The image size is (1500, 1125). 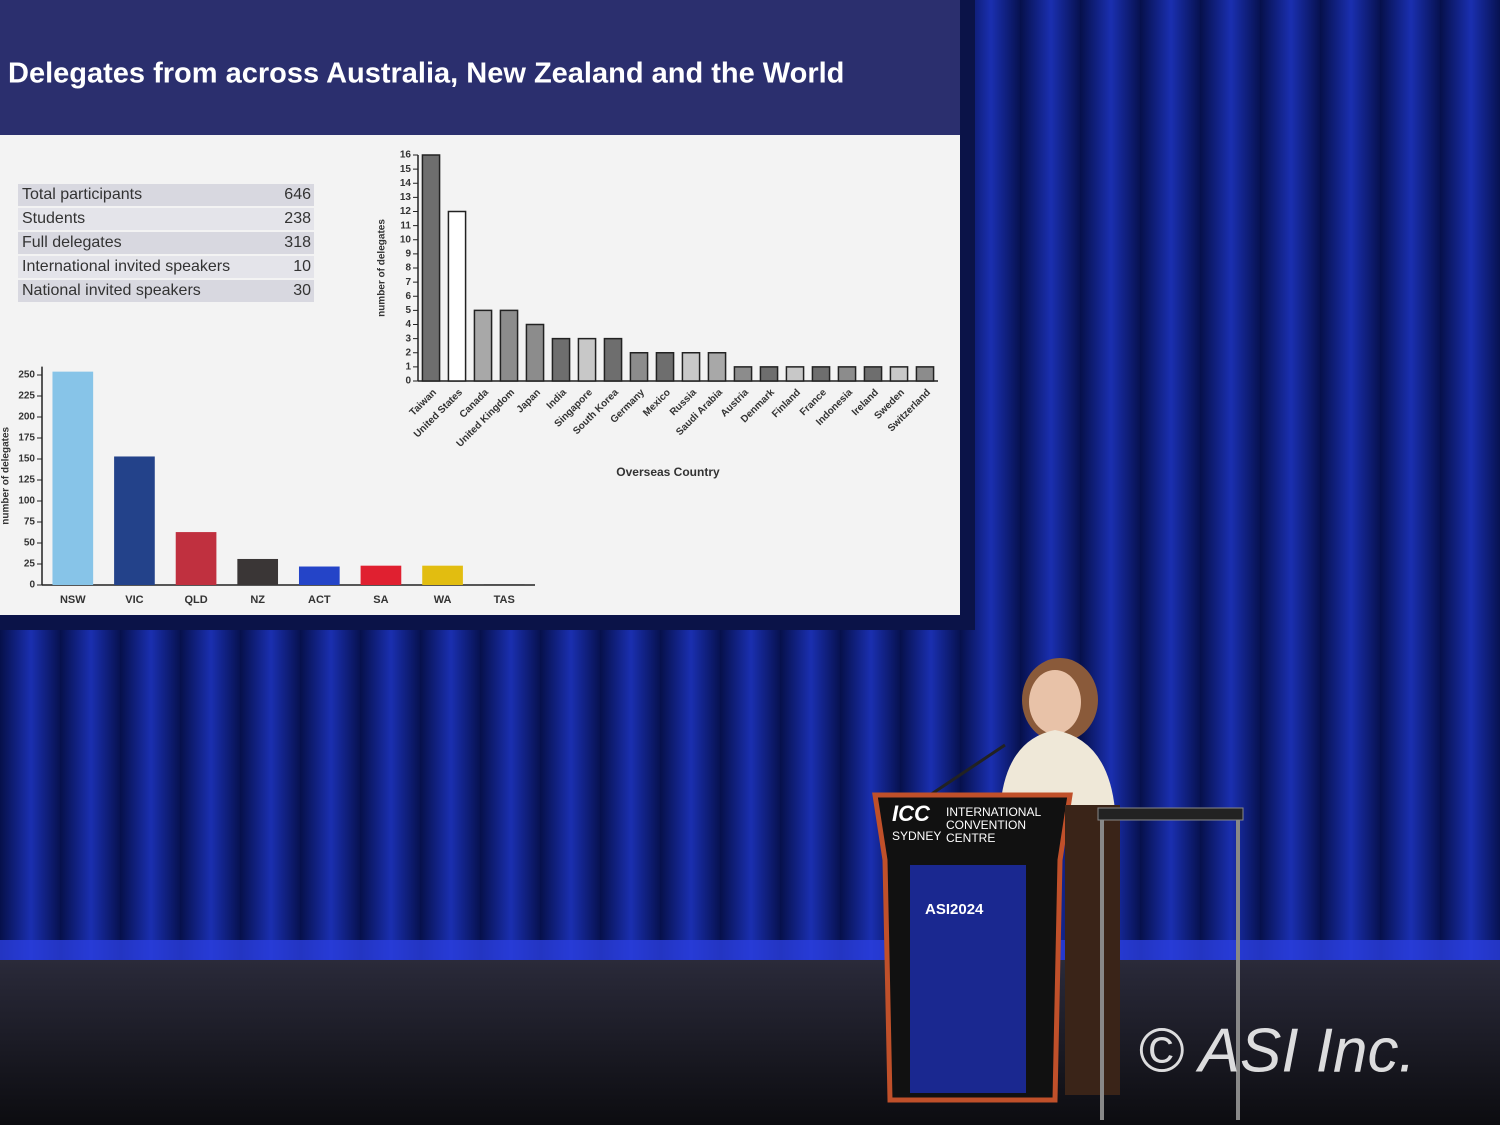 What do you see at coordinates (408, 324) in the screenshot?
I see `y-tick-label: 4` at bounding box center [408, 324].